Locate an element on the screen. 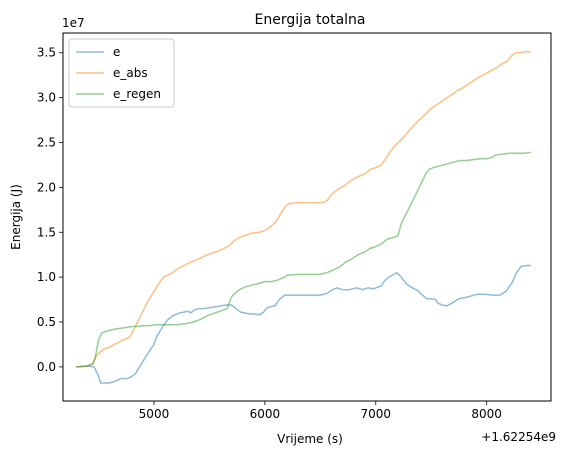 The width and height of the screenshot is (567, 455). x-tick-label: 8000 is located at coordinates (486, 414).